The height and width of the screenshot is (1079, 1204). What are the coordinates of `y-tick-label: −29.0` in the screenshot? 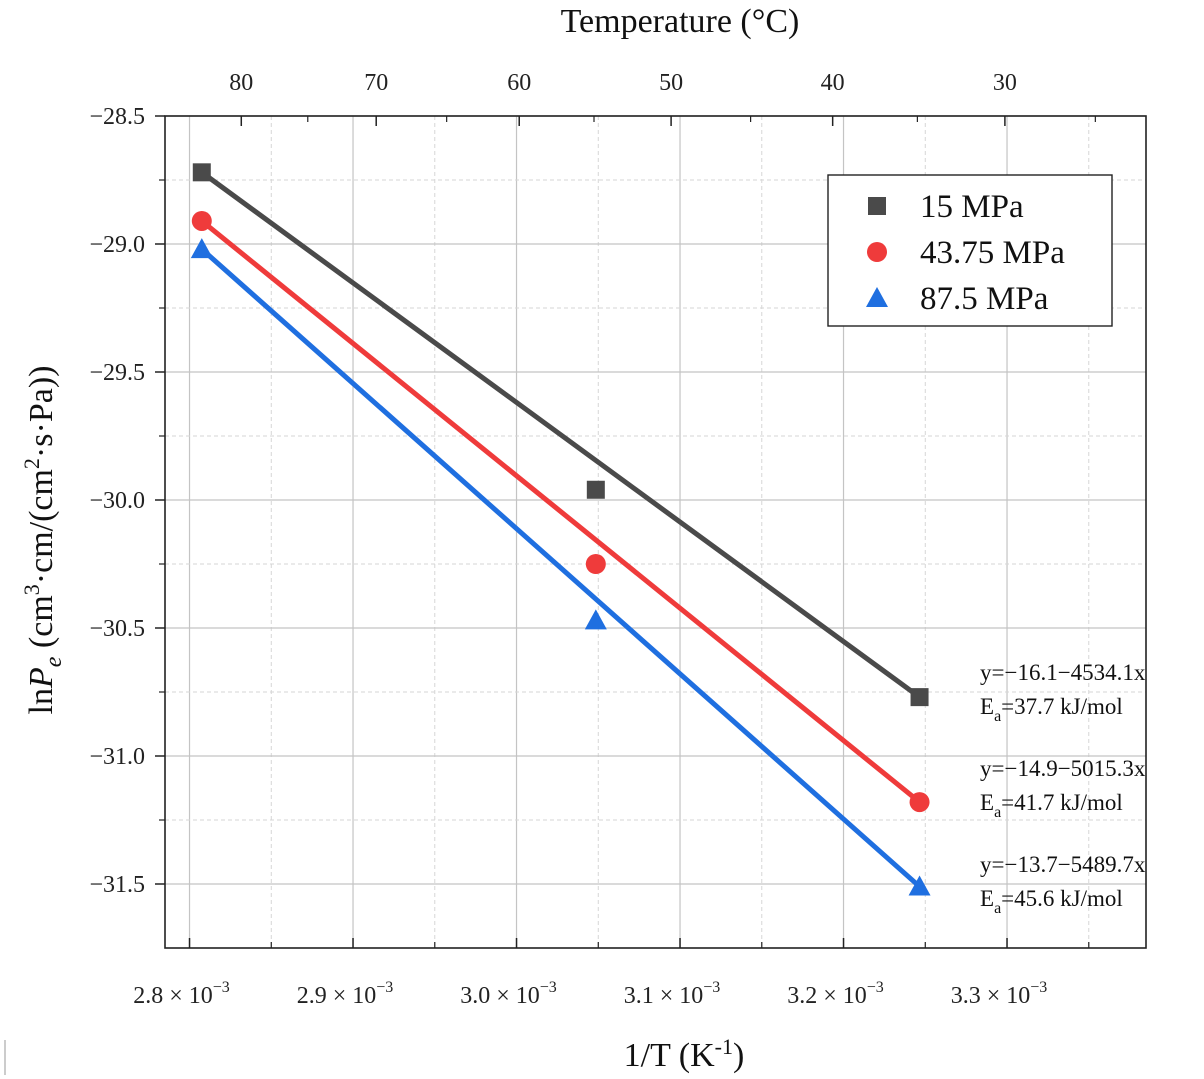 It's located at (117, 245).